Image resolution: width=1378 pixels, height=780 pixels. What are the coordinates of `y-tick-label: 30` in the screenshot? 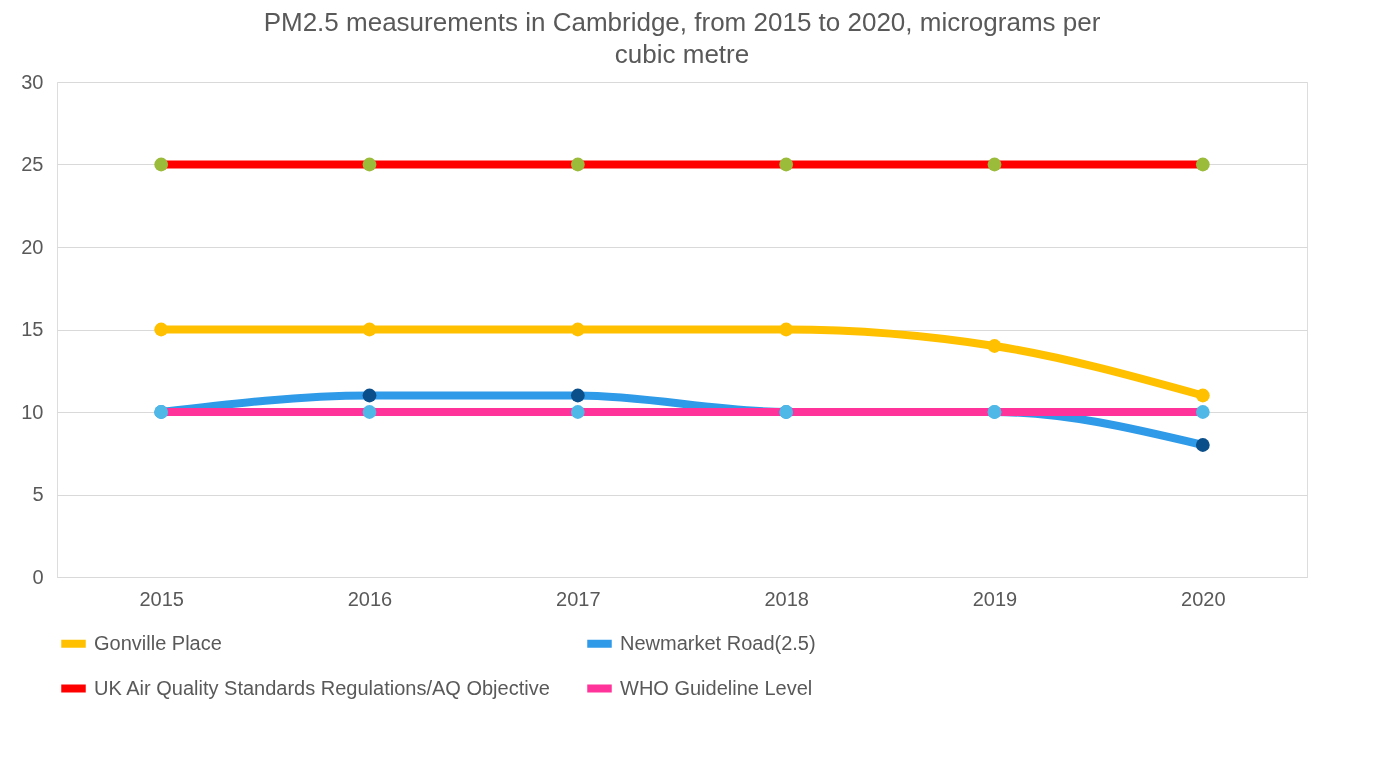 It's located at (32, 81).